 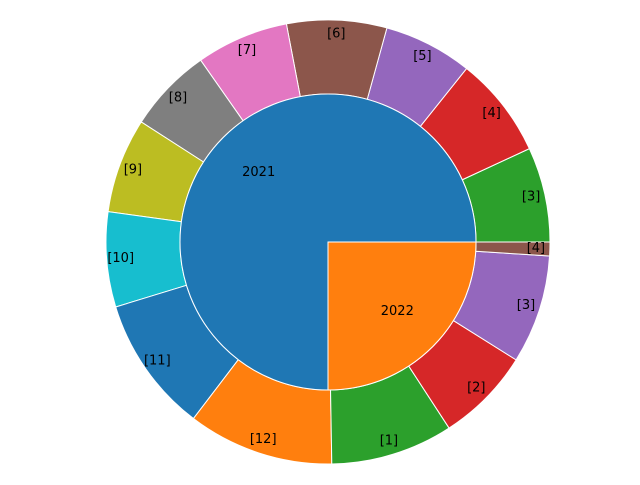 I want to click on outer-label-3: [6], so click(x=336, y=34).